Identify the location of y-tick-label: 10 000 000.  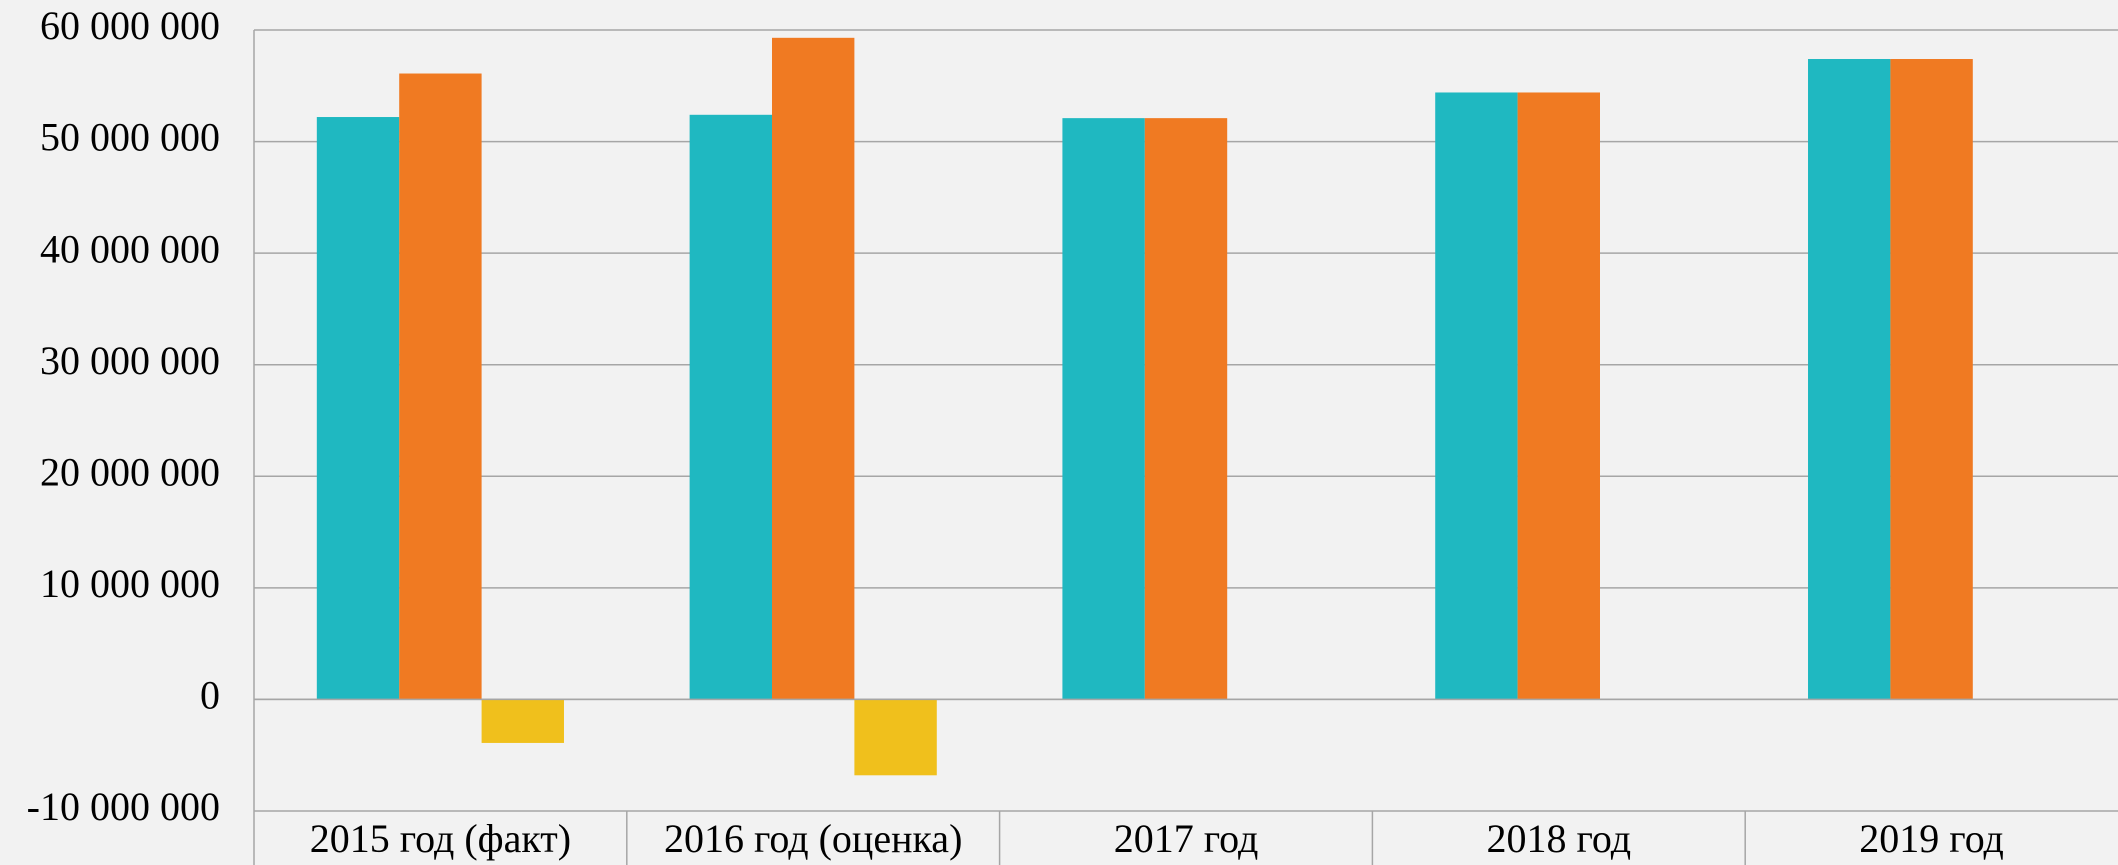
(130, 583).